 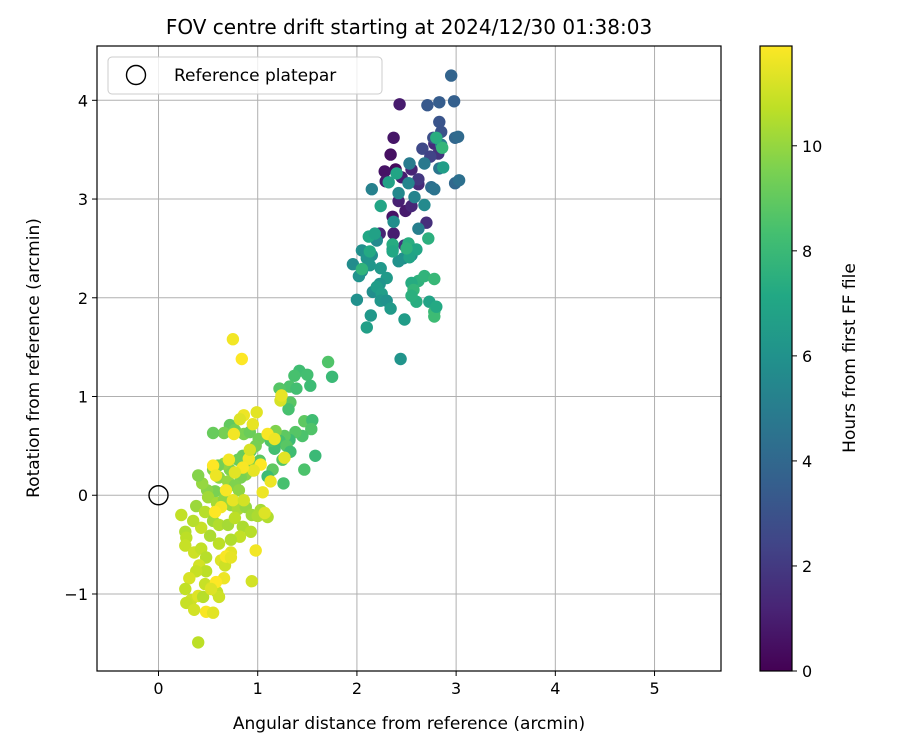 I want to click on colorbar: 0 2 4 6 8 10 Hours from first FF file, so click(x=809, y=363).